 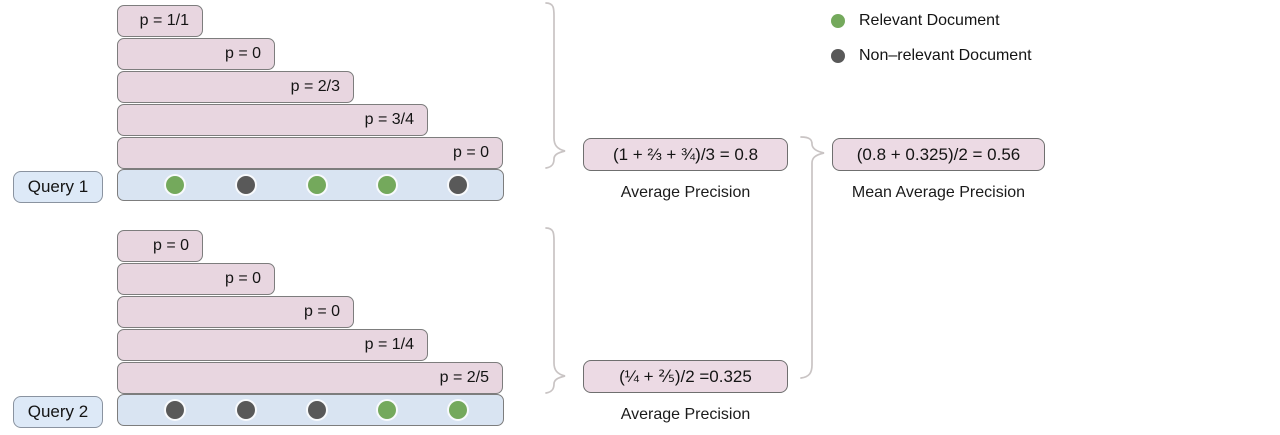 I want to click on average-precision-caption-query2: Average Precision, so click(x=685, y=414).